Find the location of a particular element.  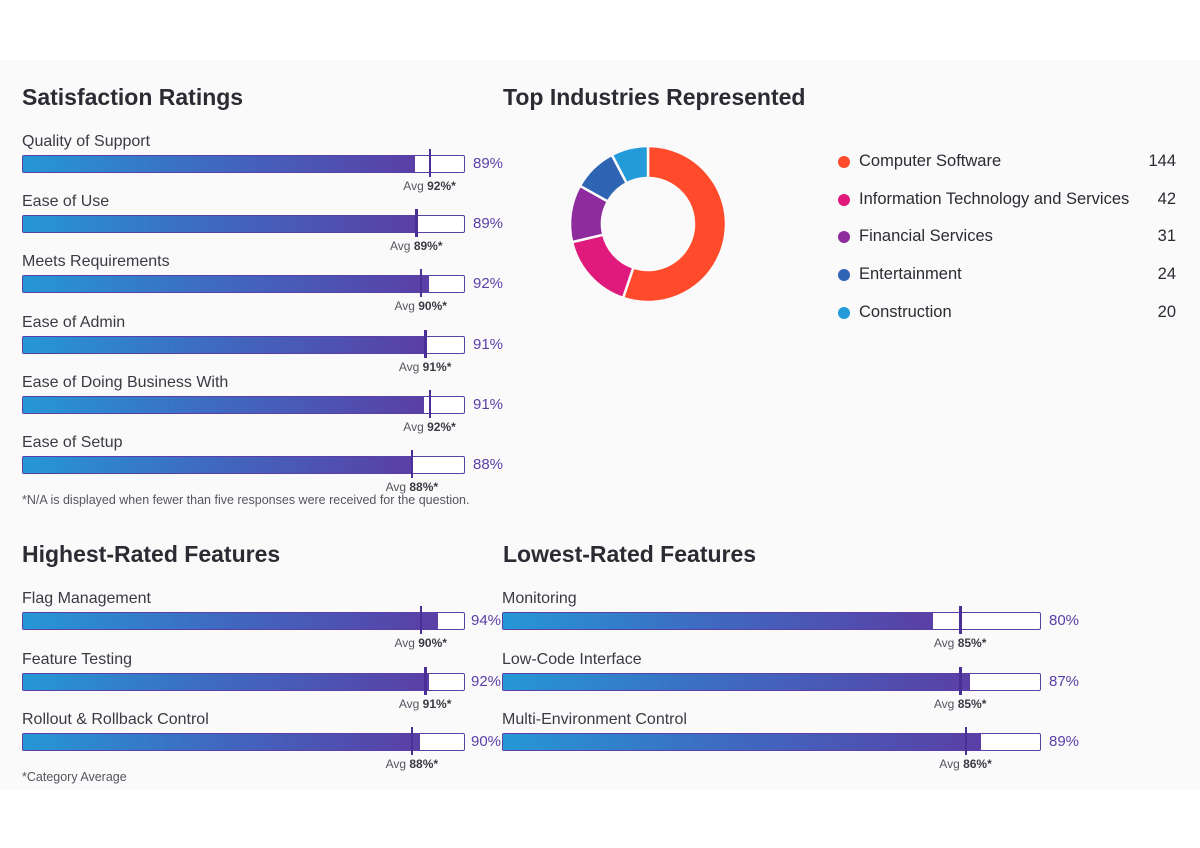

legend-item: Computer Software 144 is located at coordinates (1007, 162).